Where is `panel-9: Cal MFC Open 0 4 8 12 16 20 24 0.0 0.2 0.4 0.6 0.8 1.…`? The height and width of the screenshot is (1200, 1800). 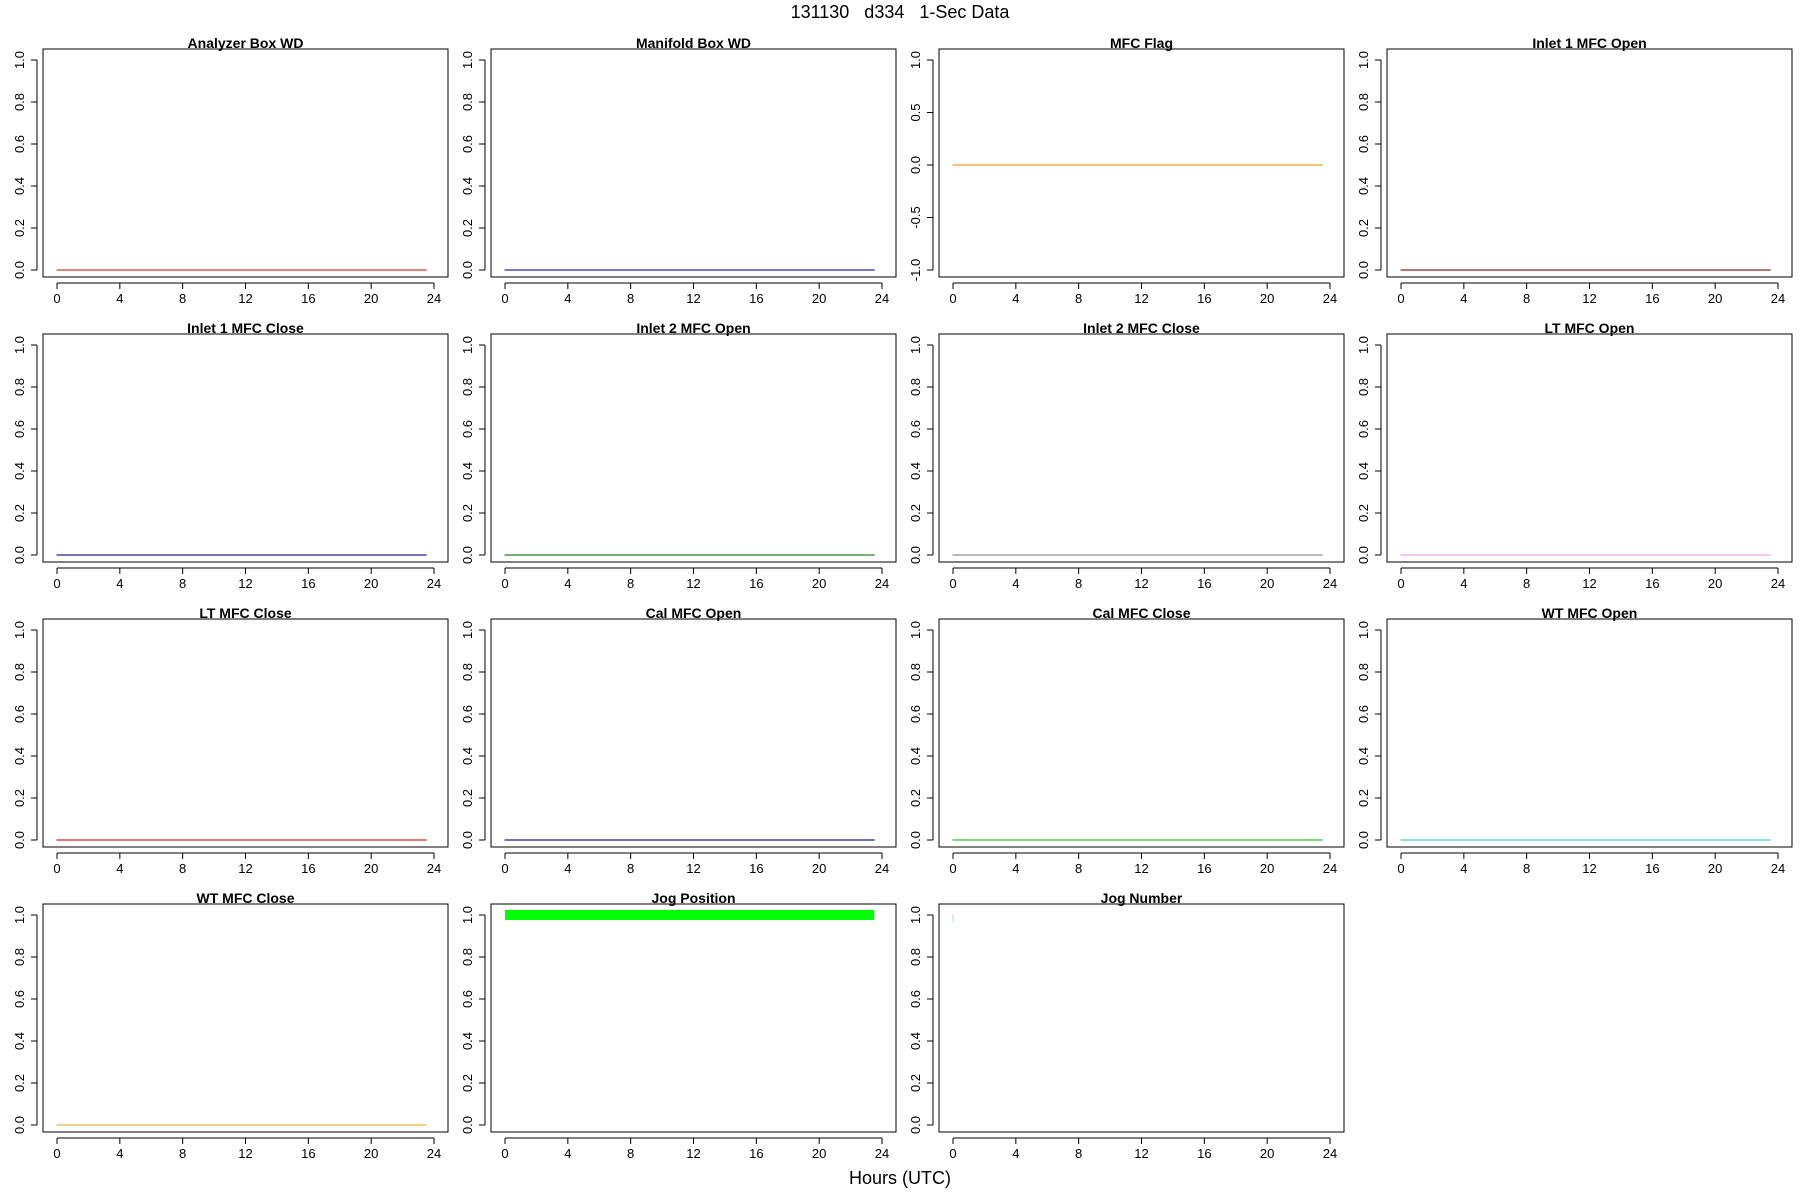 panel-9: Cal MFC Open 0 4 8 12 16 20 24 0.0 0.2 0.4 0.6 0.8 1.… is located at coordinates (678, 740).